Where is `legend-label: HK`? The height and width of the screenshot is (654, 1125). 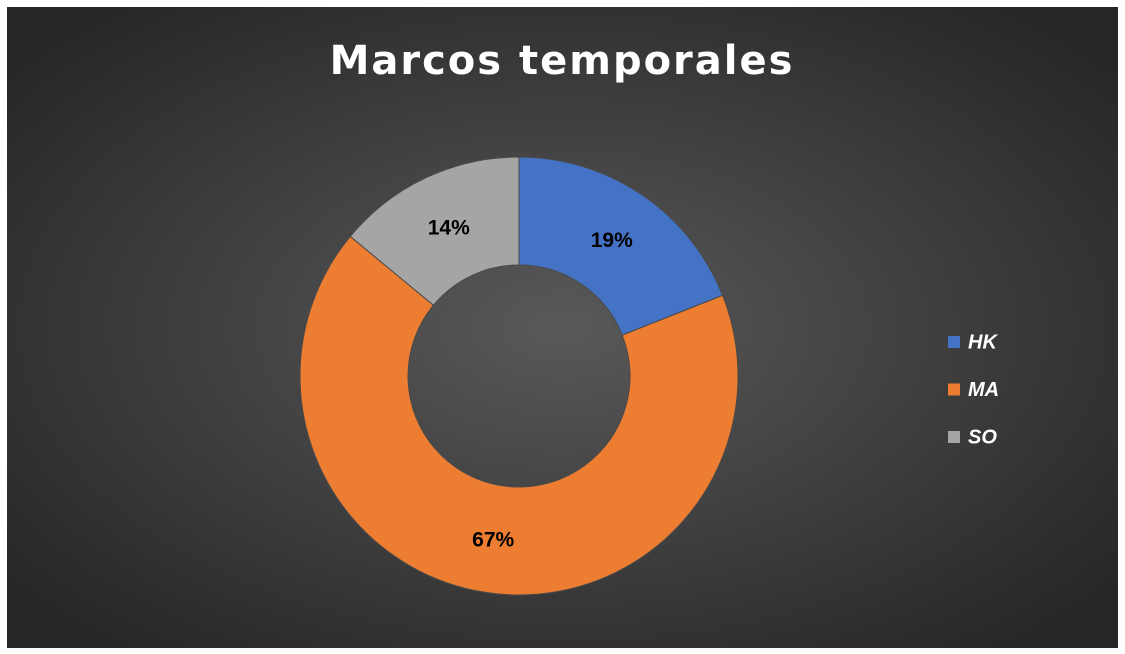
legend-label: HK is located at coordinates (983, 342).